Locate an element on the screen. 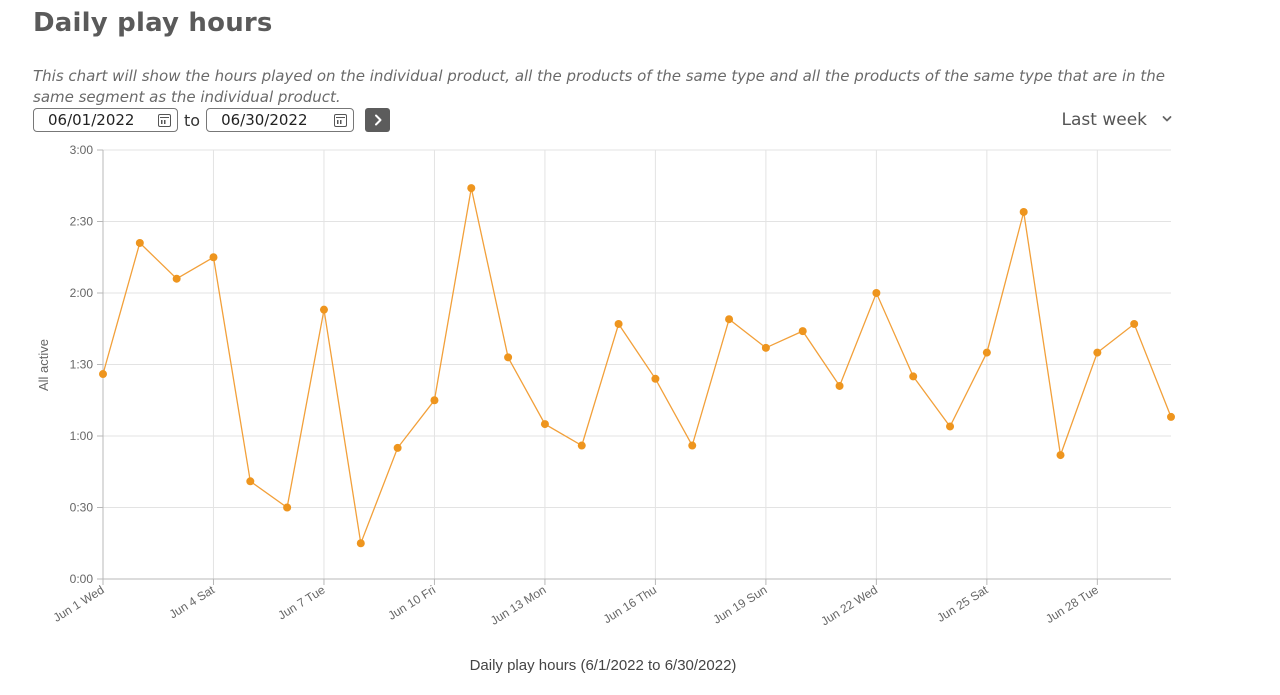  data-point: Jun 27 Mon is located at coordinates (1060, 455).